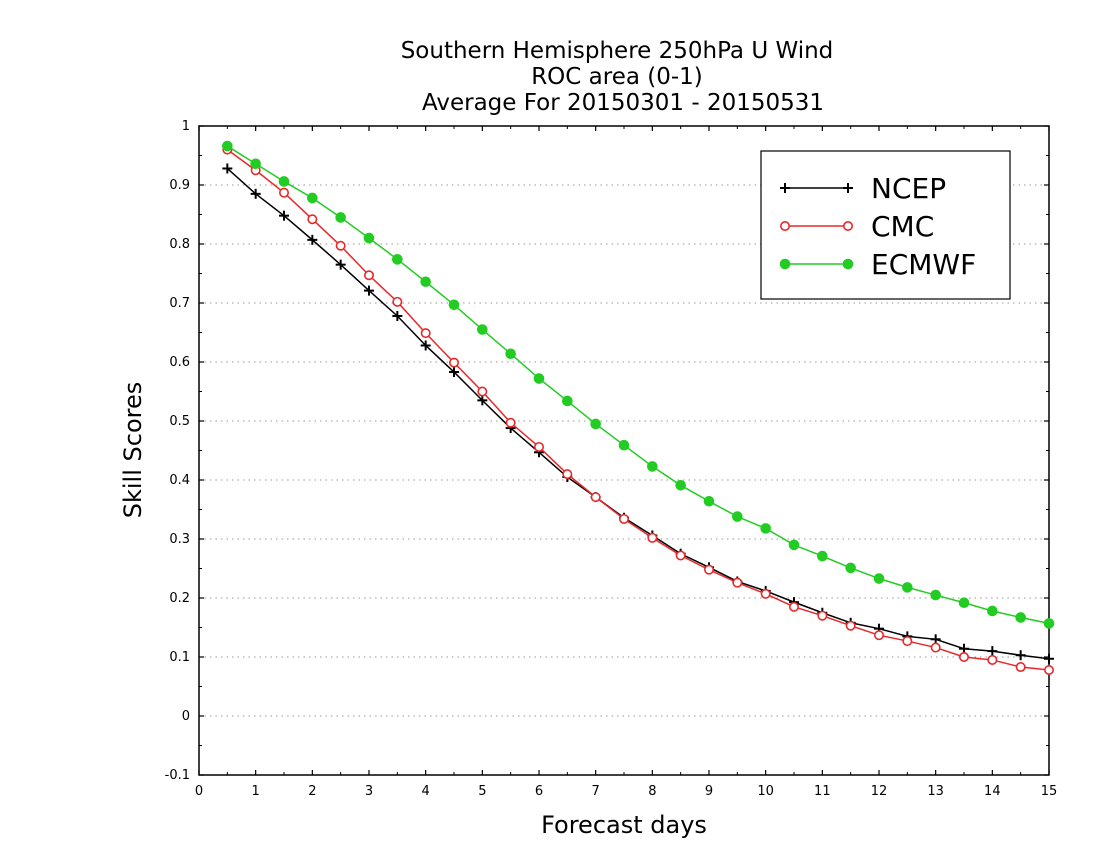 The width and height of the screenshot is (1100, 850). What do you see at coordinates (179, 657) in the screenshot?
I see `y-tick-label-2: 0.1` at bounding box center [179, 657].